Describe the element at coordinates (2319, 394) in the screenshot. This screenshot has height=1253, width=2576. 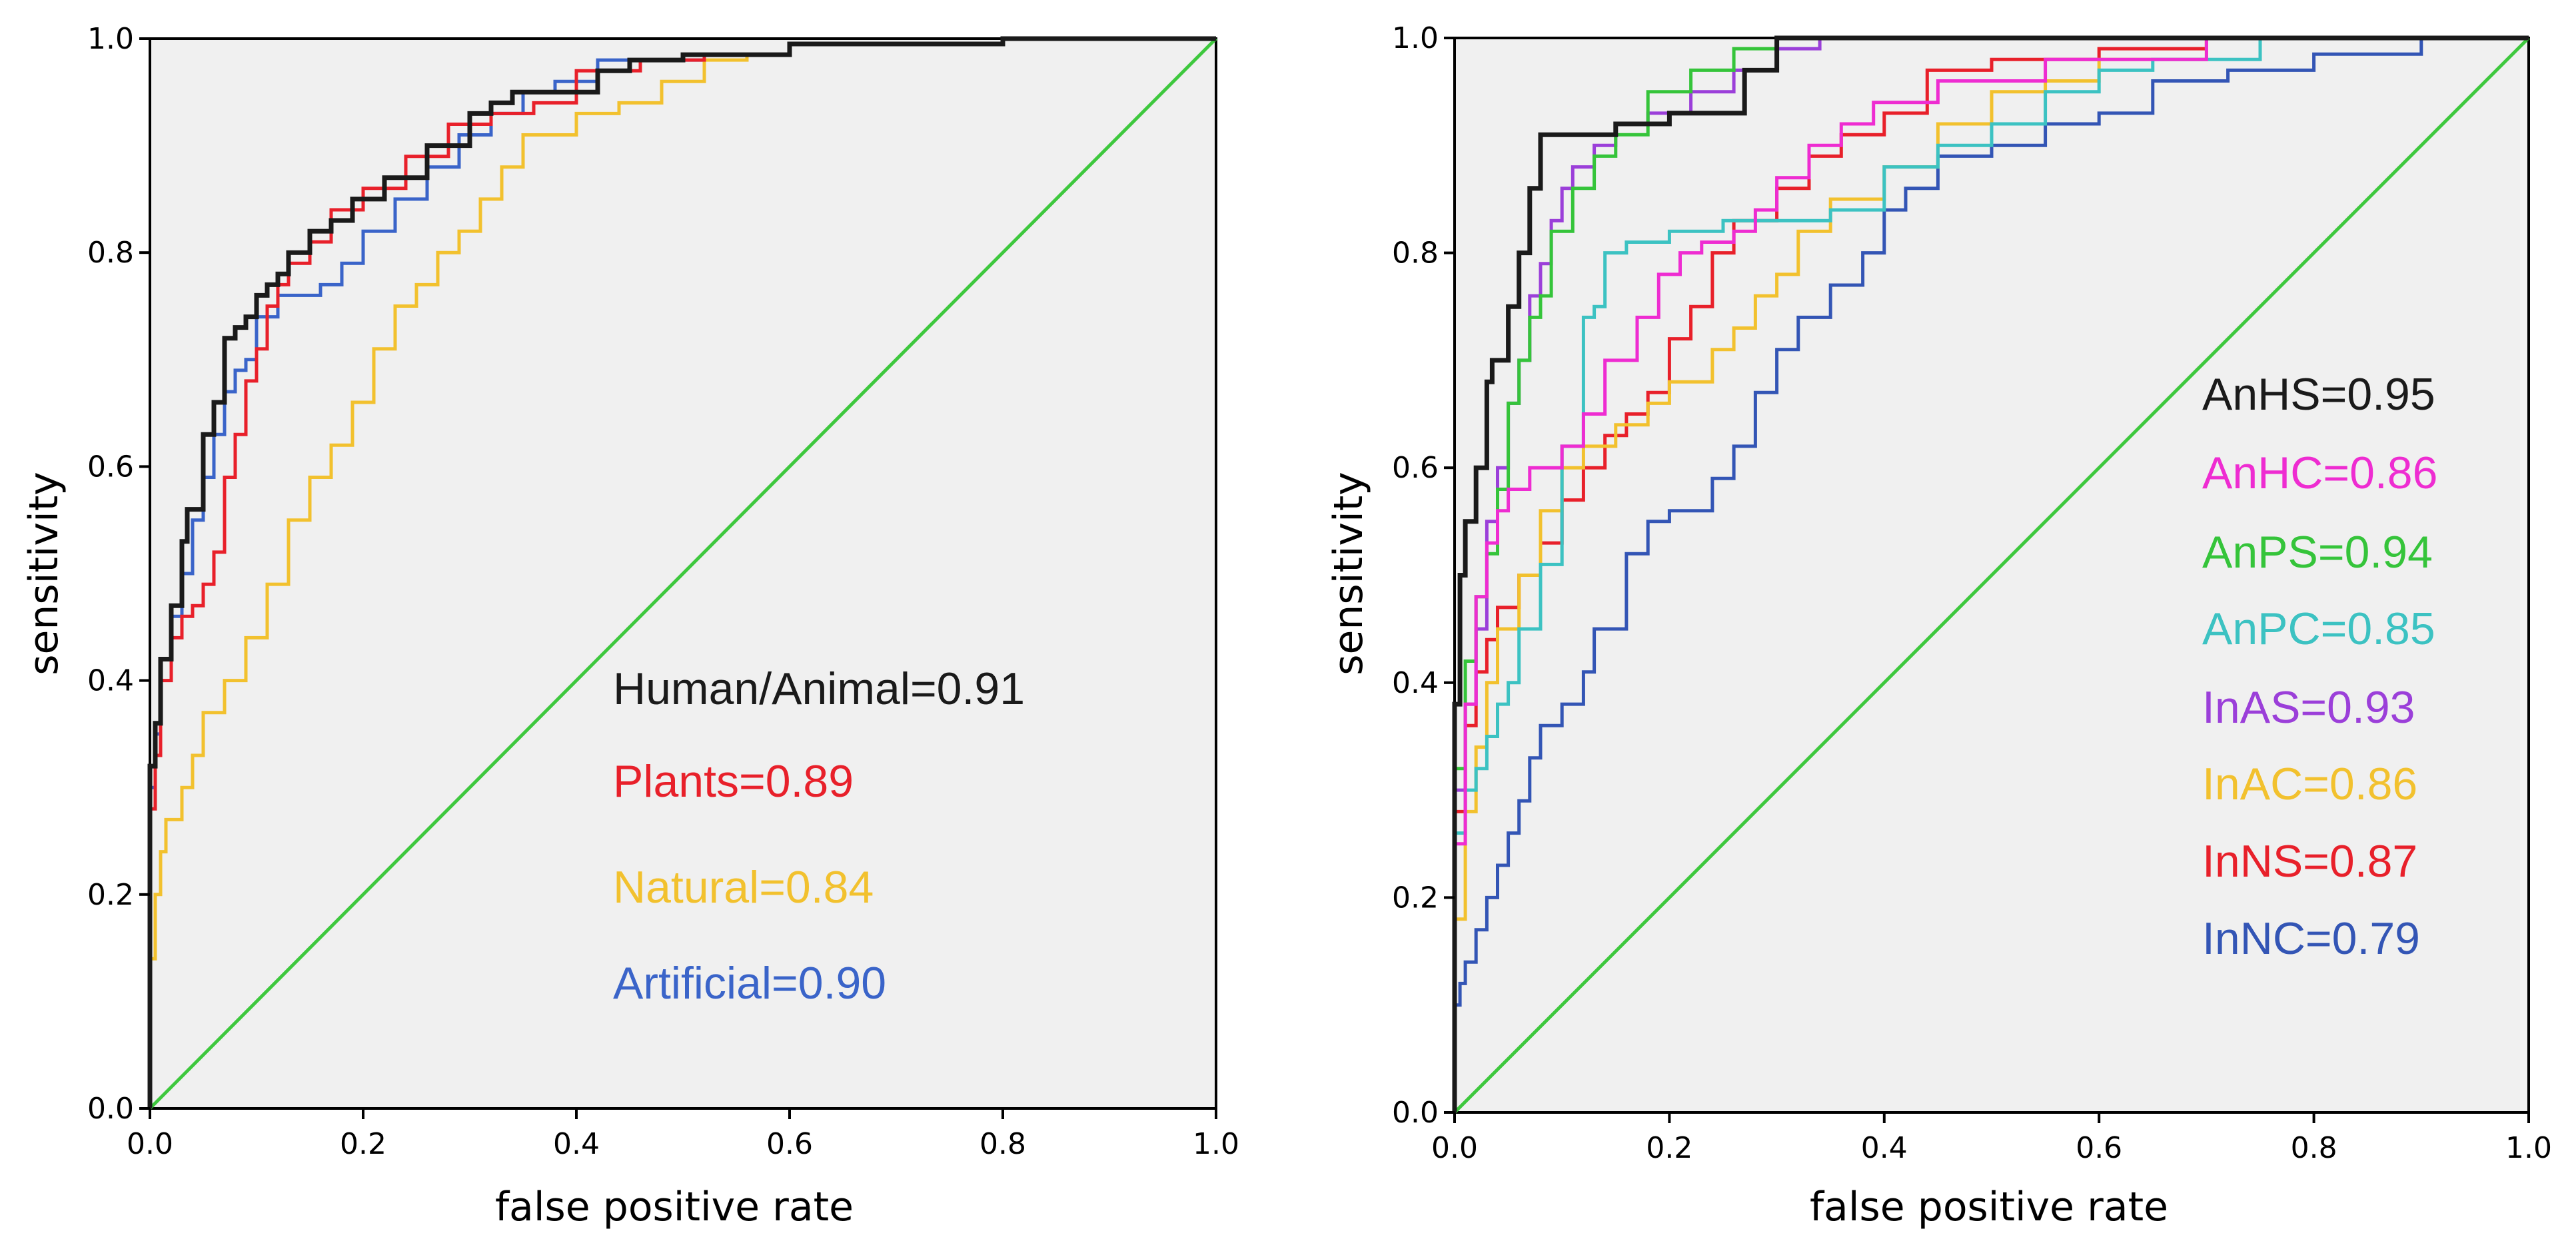
I see `legend-anhs: AnHS=0.95` at that location.